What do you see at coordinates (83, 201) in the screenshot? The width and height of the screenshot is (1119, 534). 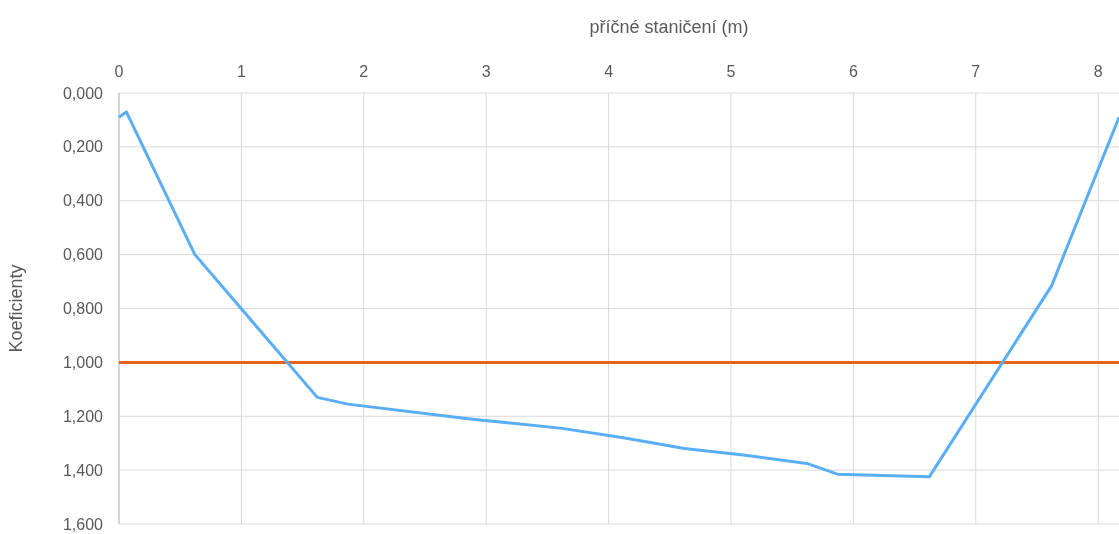 I see `y-tick-label: 0,400` at bounding box center [83, 201].